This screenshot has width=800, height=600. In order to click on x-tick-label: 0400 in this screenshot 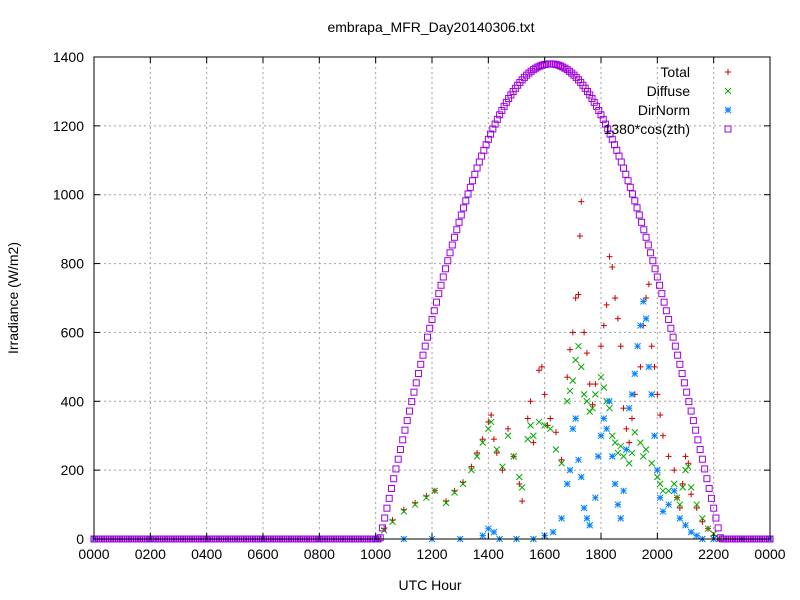, I will do `click(206, 554)`.